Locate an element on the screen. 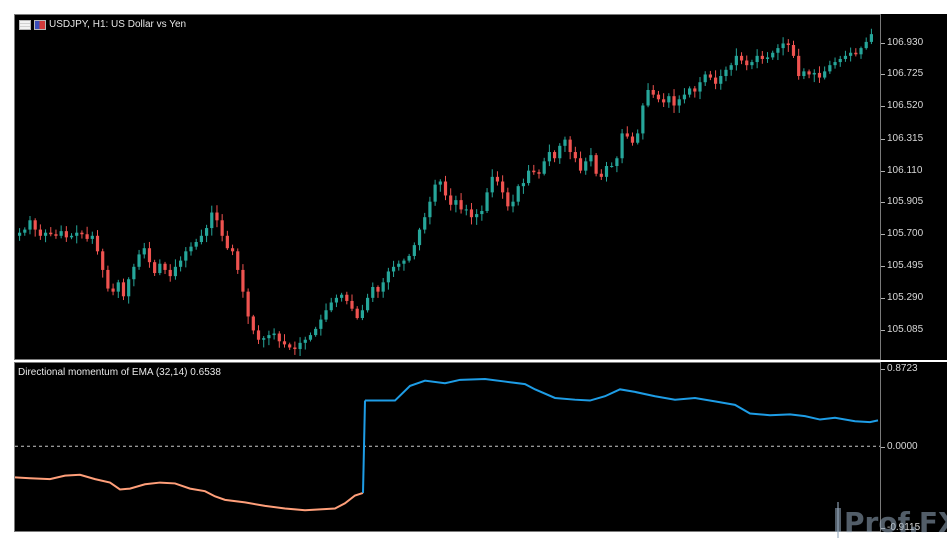 The height and width of the screenshot is (544, 947). price-tick: 106.725 is located at coordinates (902, 73).